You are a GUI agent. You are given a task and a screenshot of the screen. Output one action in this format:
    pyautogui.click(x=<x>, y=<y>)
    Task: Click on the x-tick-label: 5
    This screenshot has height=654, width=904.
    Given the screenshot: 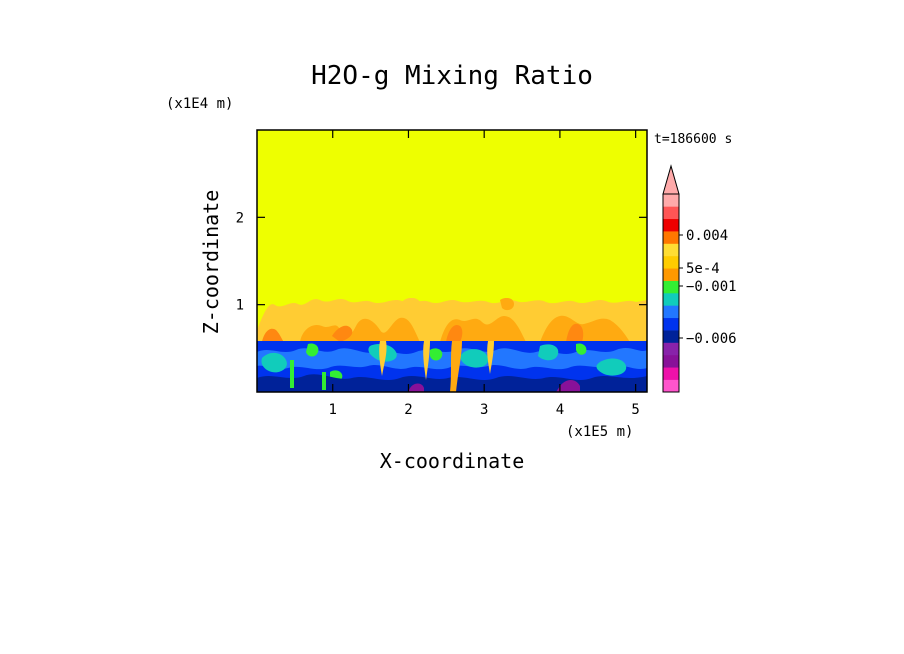 What is the action you would take?
    pyautogui.click(x=635, y=410)
    